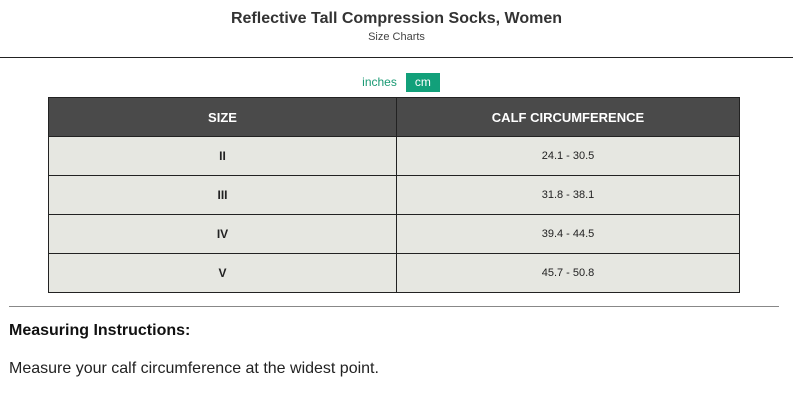 This screenshot has height=411, width=793. Describe the element at coordinates (422, 82) in the screenshot. I see `cm-button: cm` at that location.